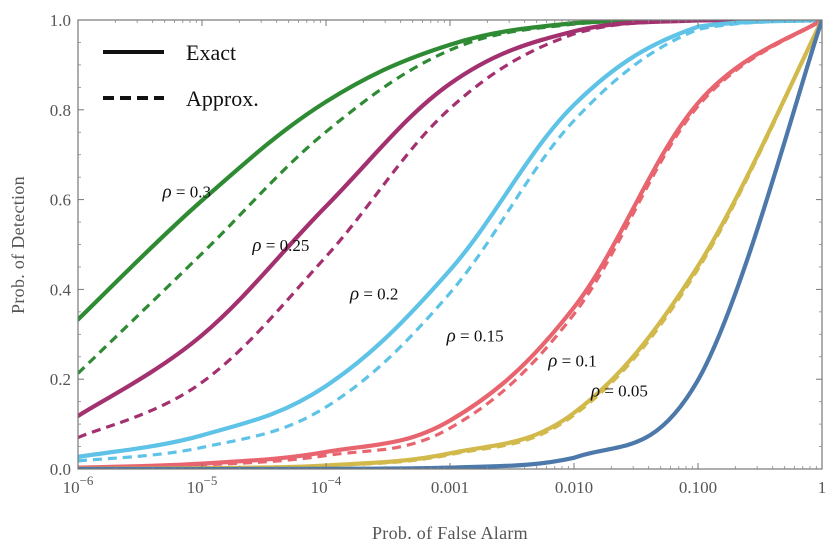 This screenshot has height=554, width=830. I want to click on curve-label-rho-0.15: ρ = 0.15, so click(475, 335).